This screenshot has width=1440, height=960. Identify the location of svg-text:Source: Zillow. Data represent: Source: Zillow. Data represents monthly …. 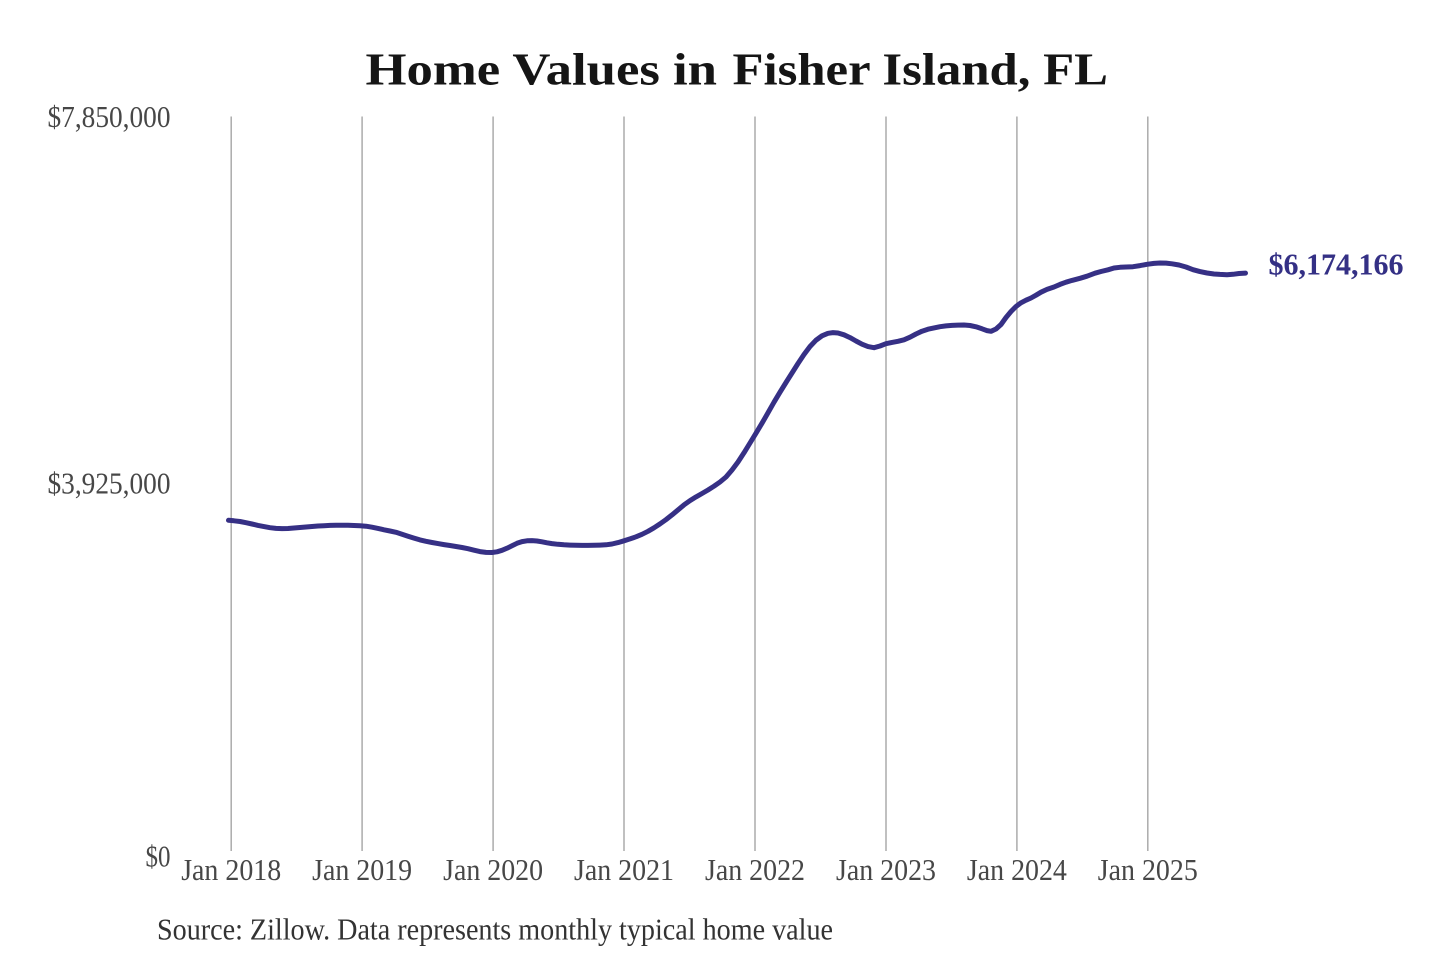
(495, 929).